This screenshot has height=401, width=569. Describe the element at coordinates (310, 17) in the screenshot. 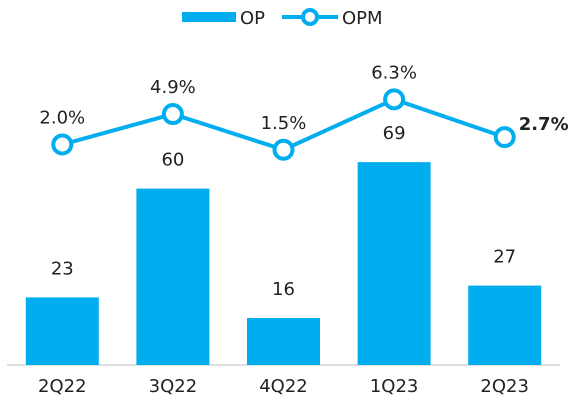

I see `legend-marker` at that location.